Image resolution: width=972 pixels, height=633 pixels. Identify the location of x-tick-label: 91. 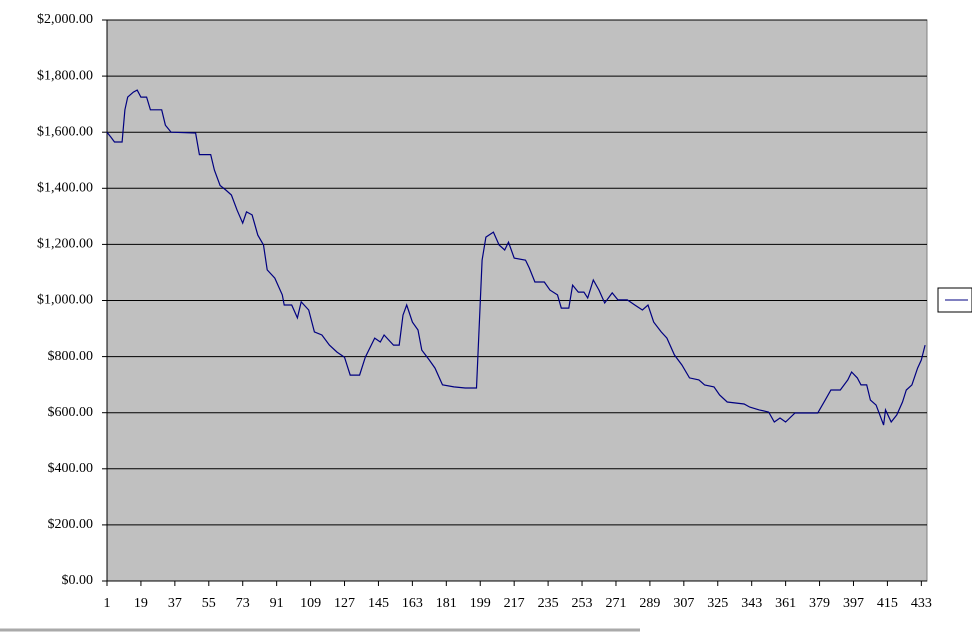
(277, 603).